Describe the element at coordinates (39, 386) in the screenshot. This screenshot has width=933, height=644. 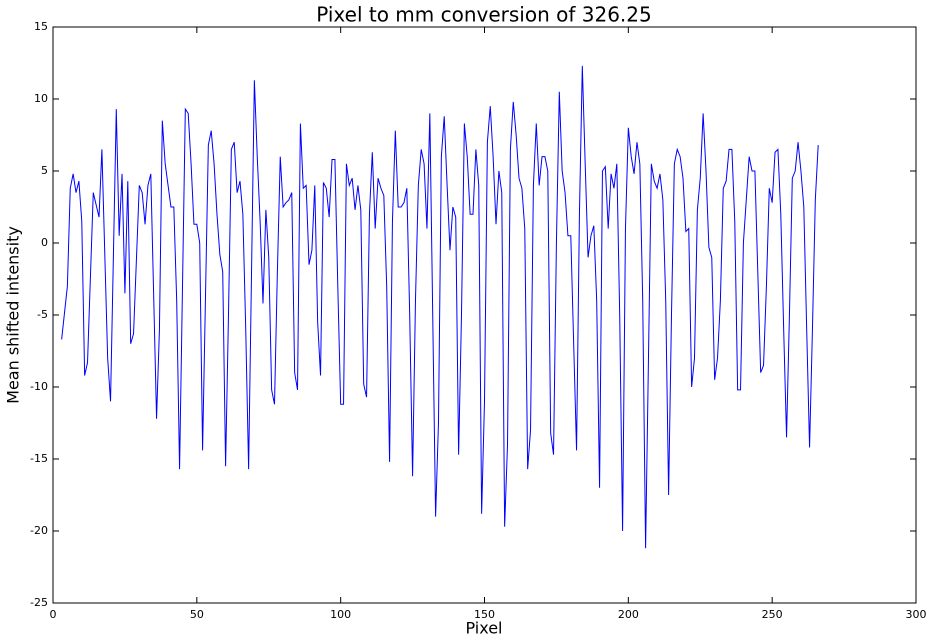
I see `y-tick-label: -10` at that location.